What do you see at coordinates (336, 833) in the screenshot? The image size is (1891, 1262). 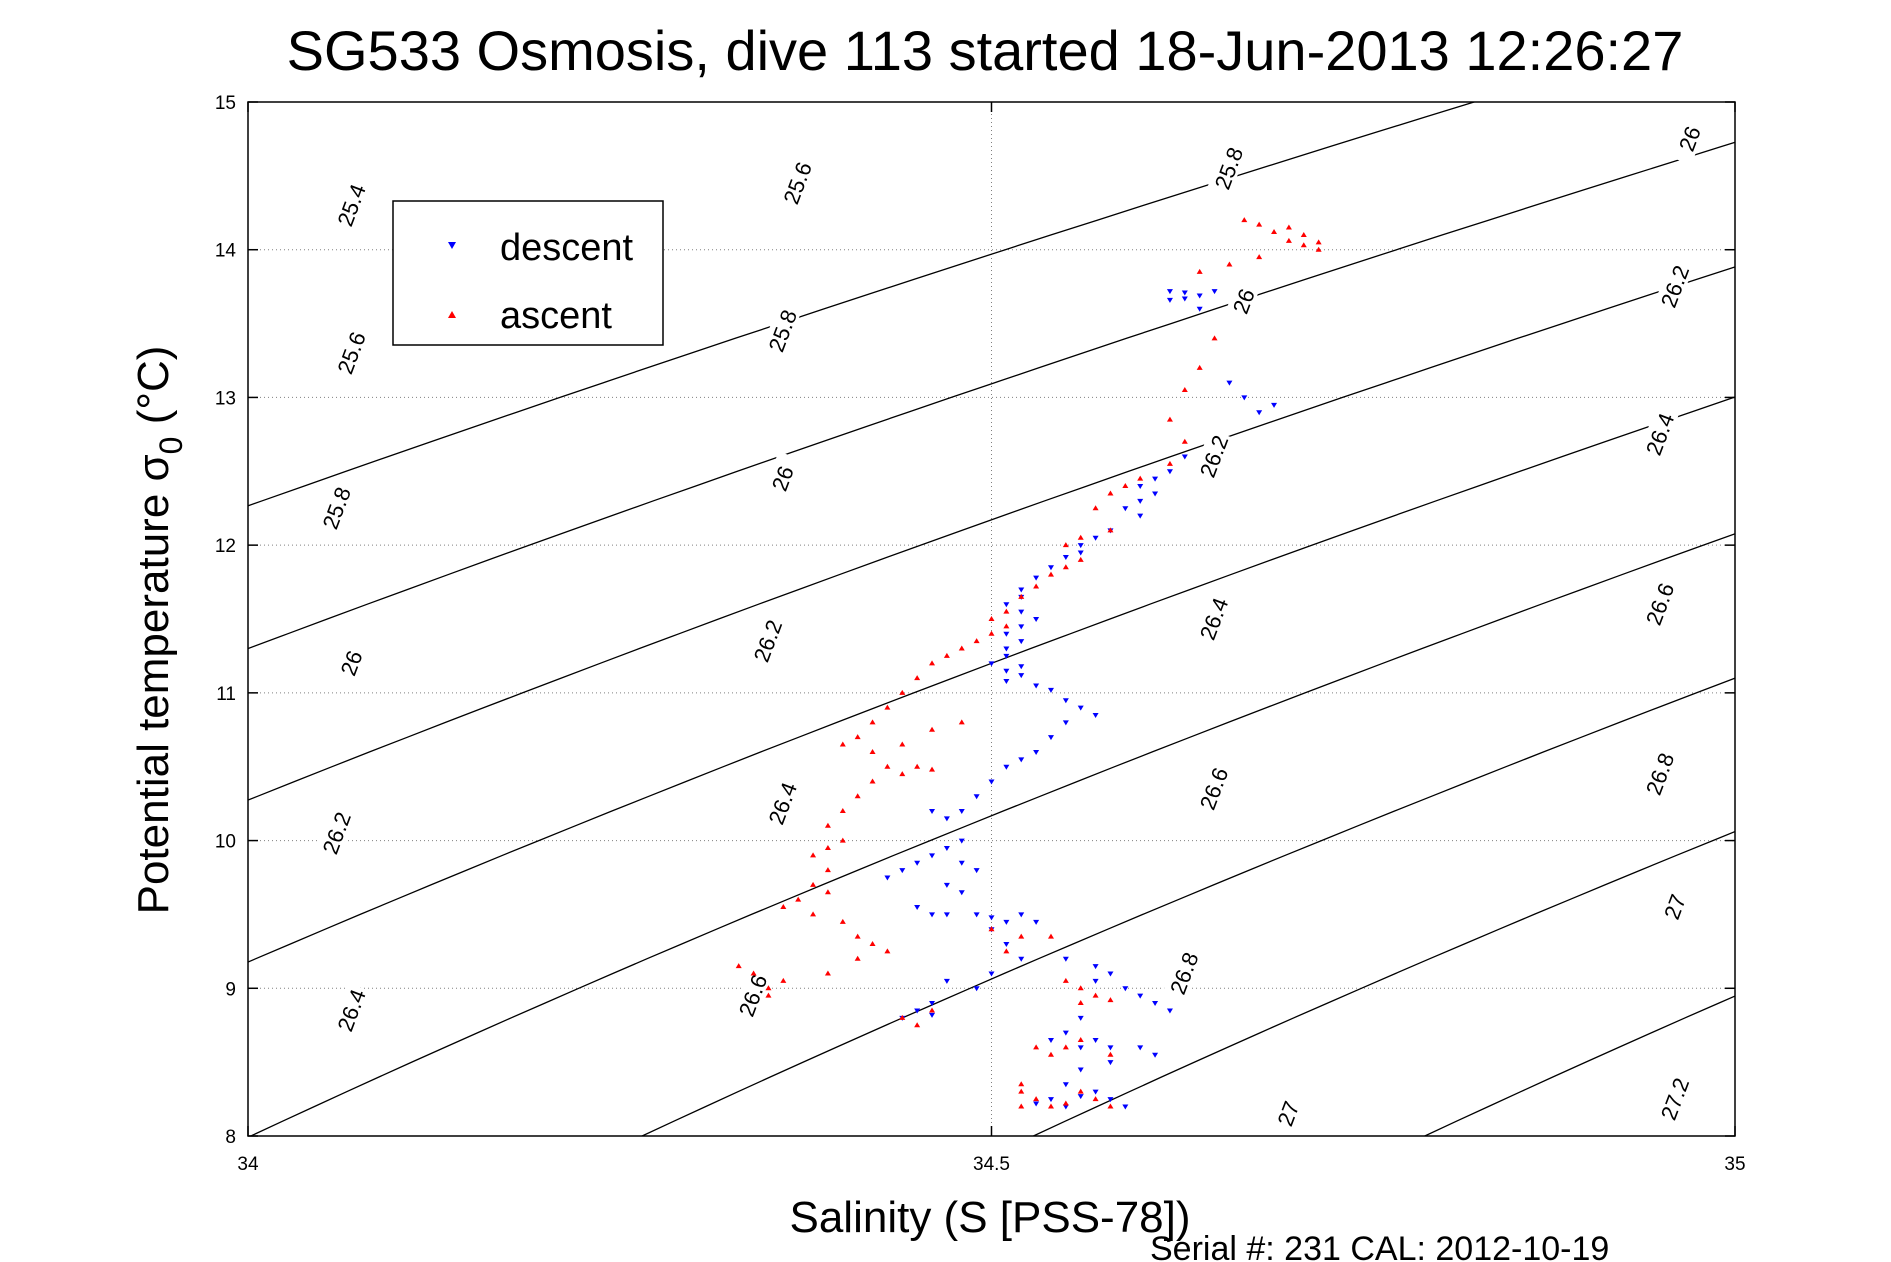 I see `contour-label: 26.2` at bounding box center [336, 833].